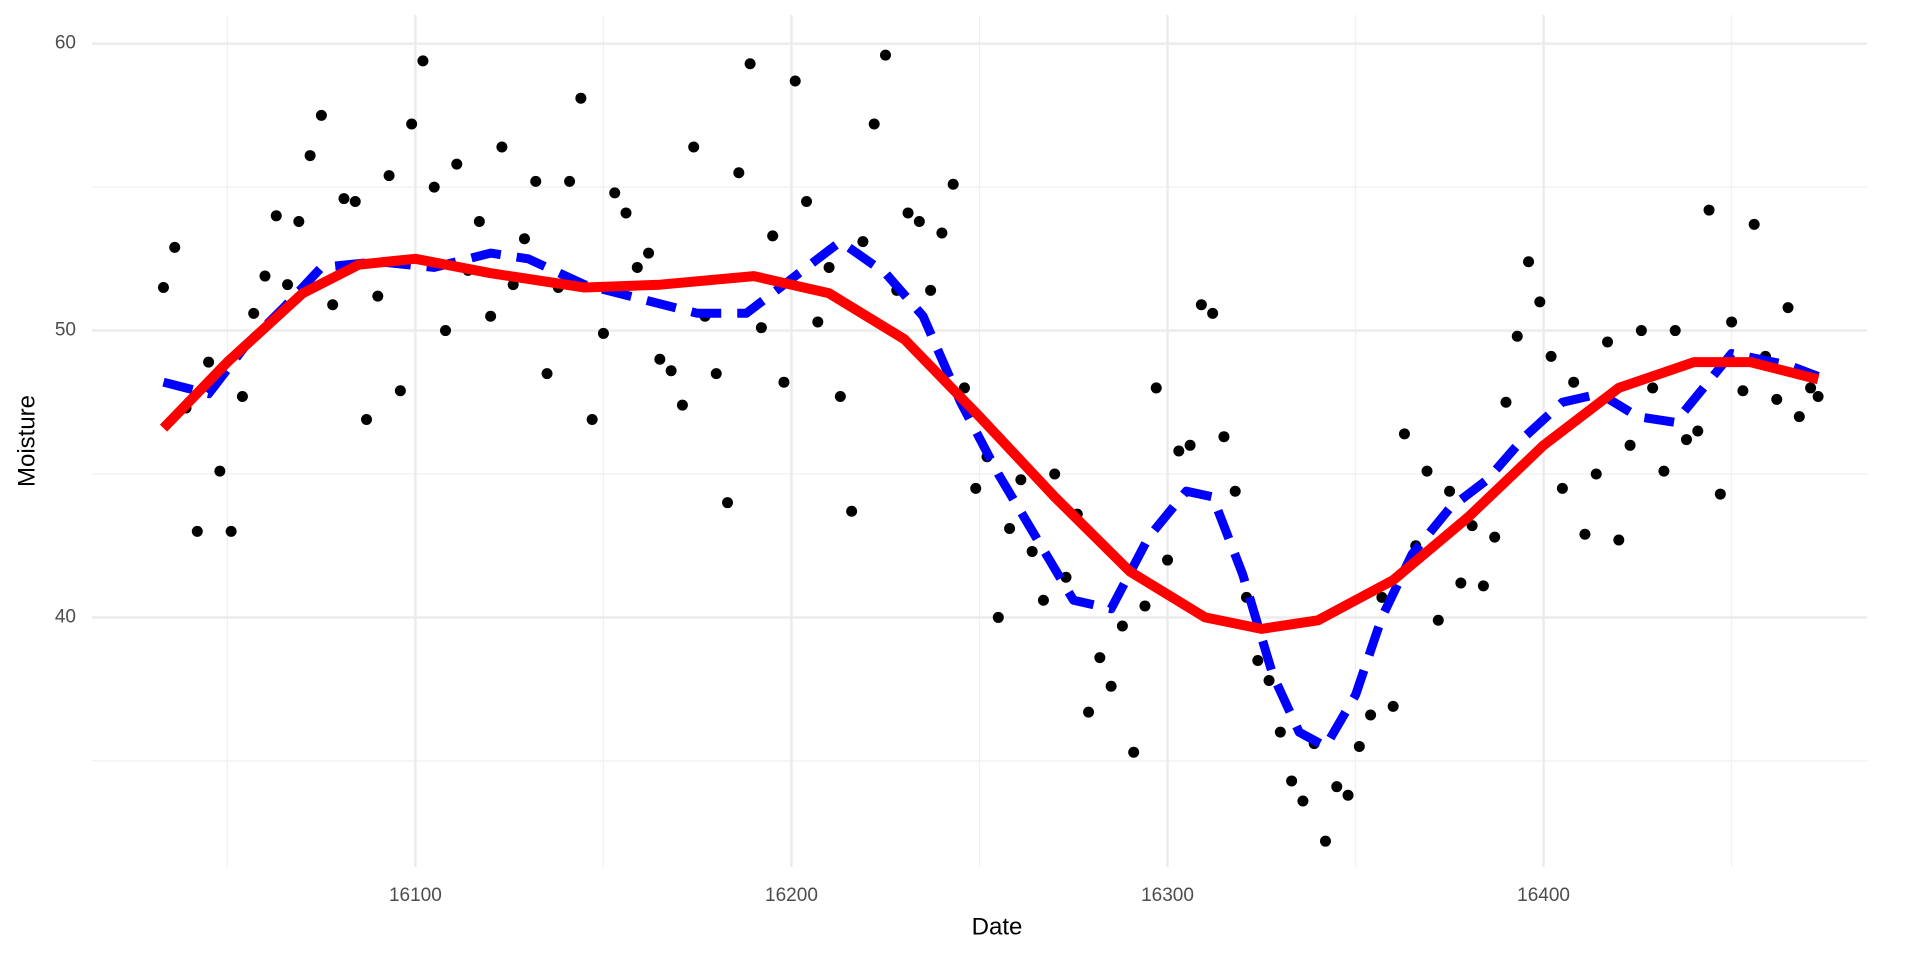 This screenshot has width=1920, height=960. Describe the element at coordinates (65, 616) in the screenshot. I see `y-tick-label: 40` at that location.